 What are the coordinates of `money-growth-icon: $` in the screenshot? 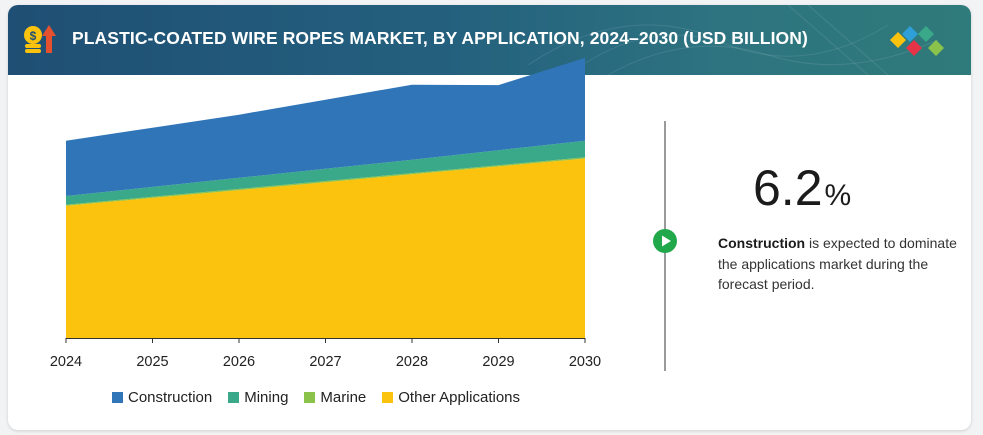 It's located at (40, 39).